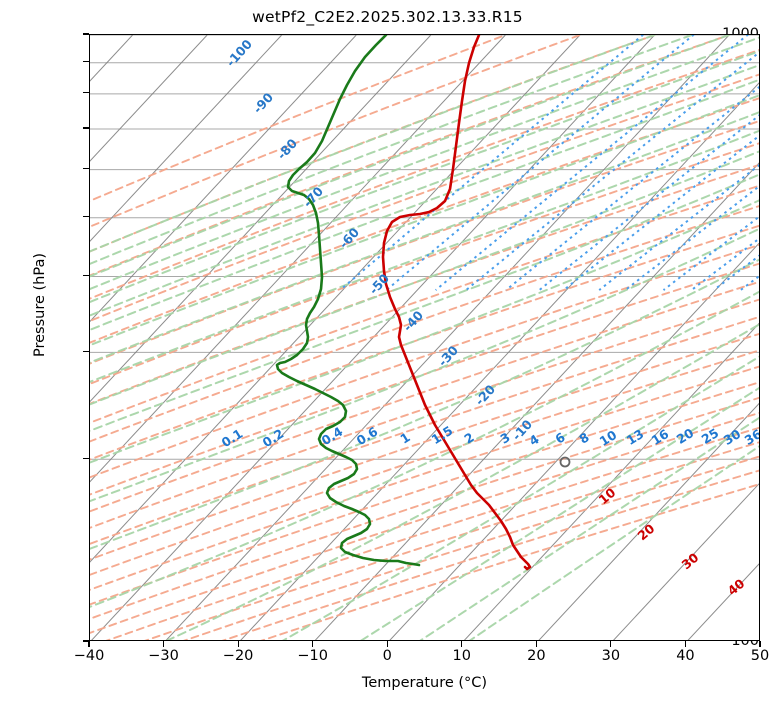 This screenshot has height=708, width=775. Describe the element at coordinates (387, 656) in the screenshot. I see `x-tick-label: 0` at that location.